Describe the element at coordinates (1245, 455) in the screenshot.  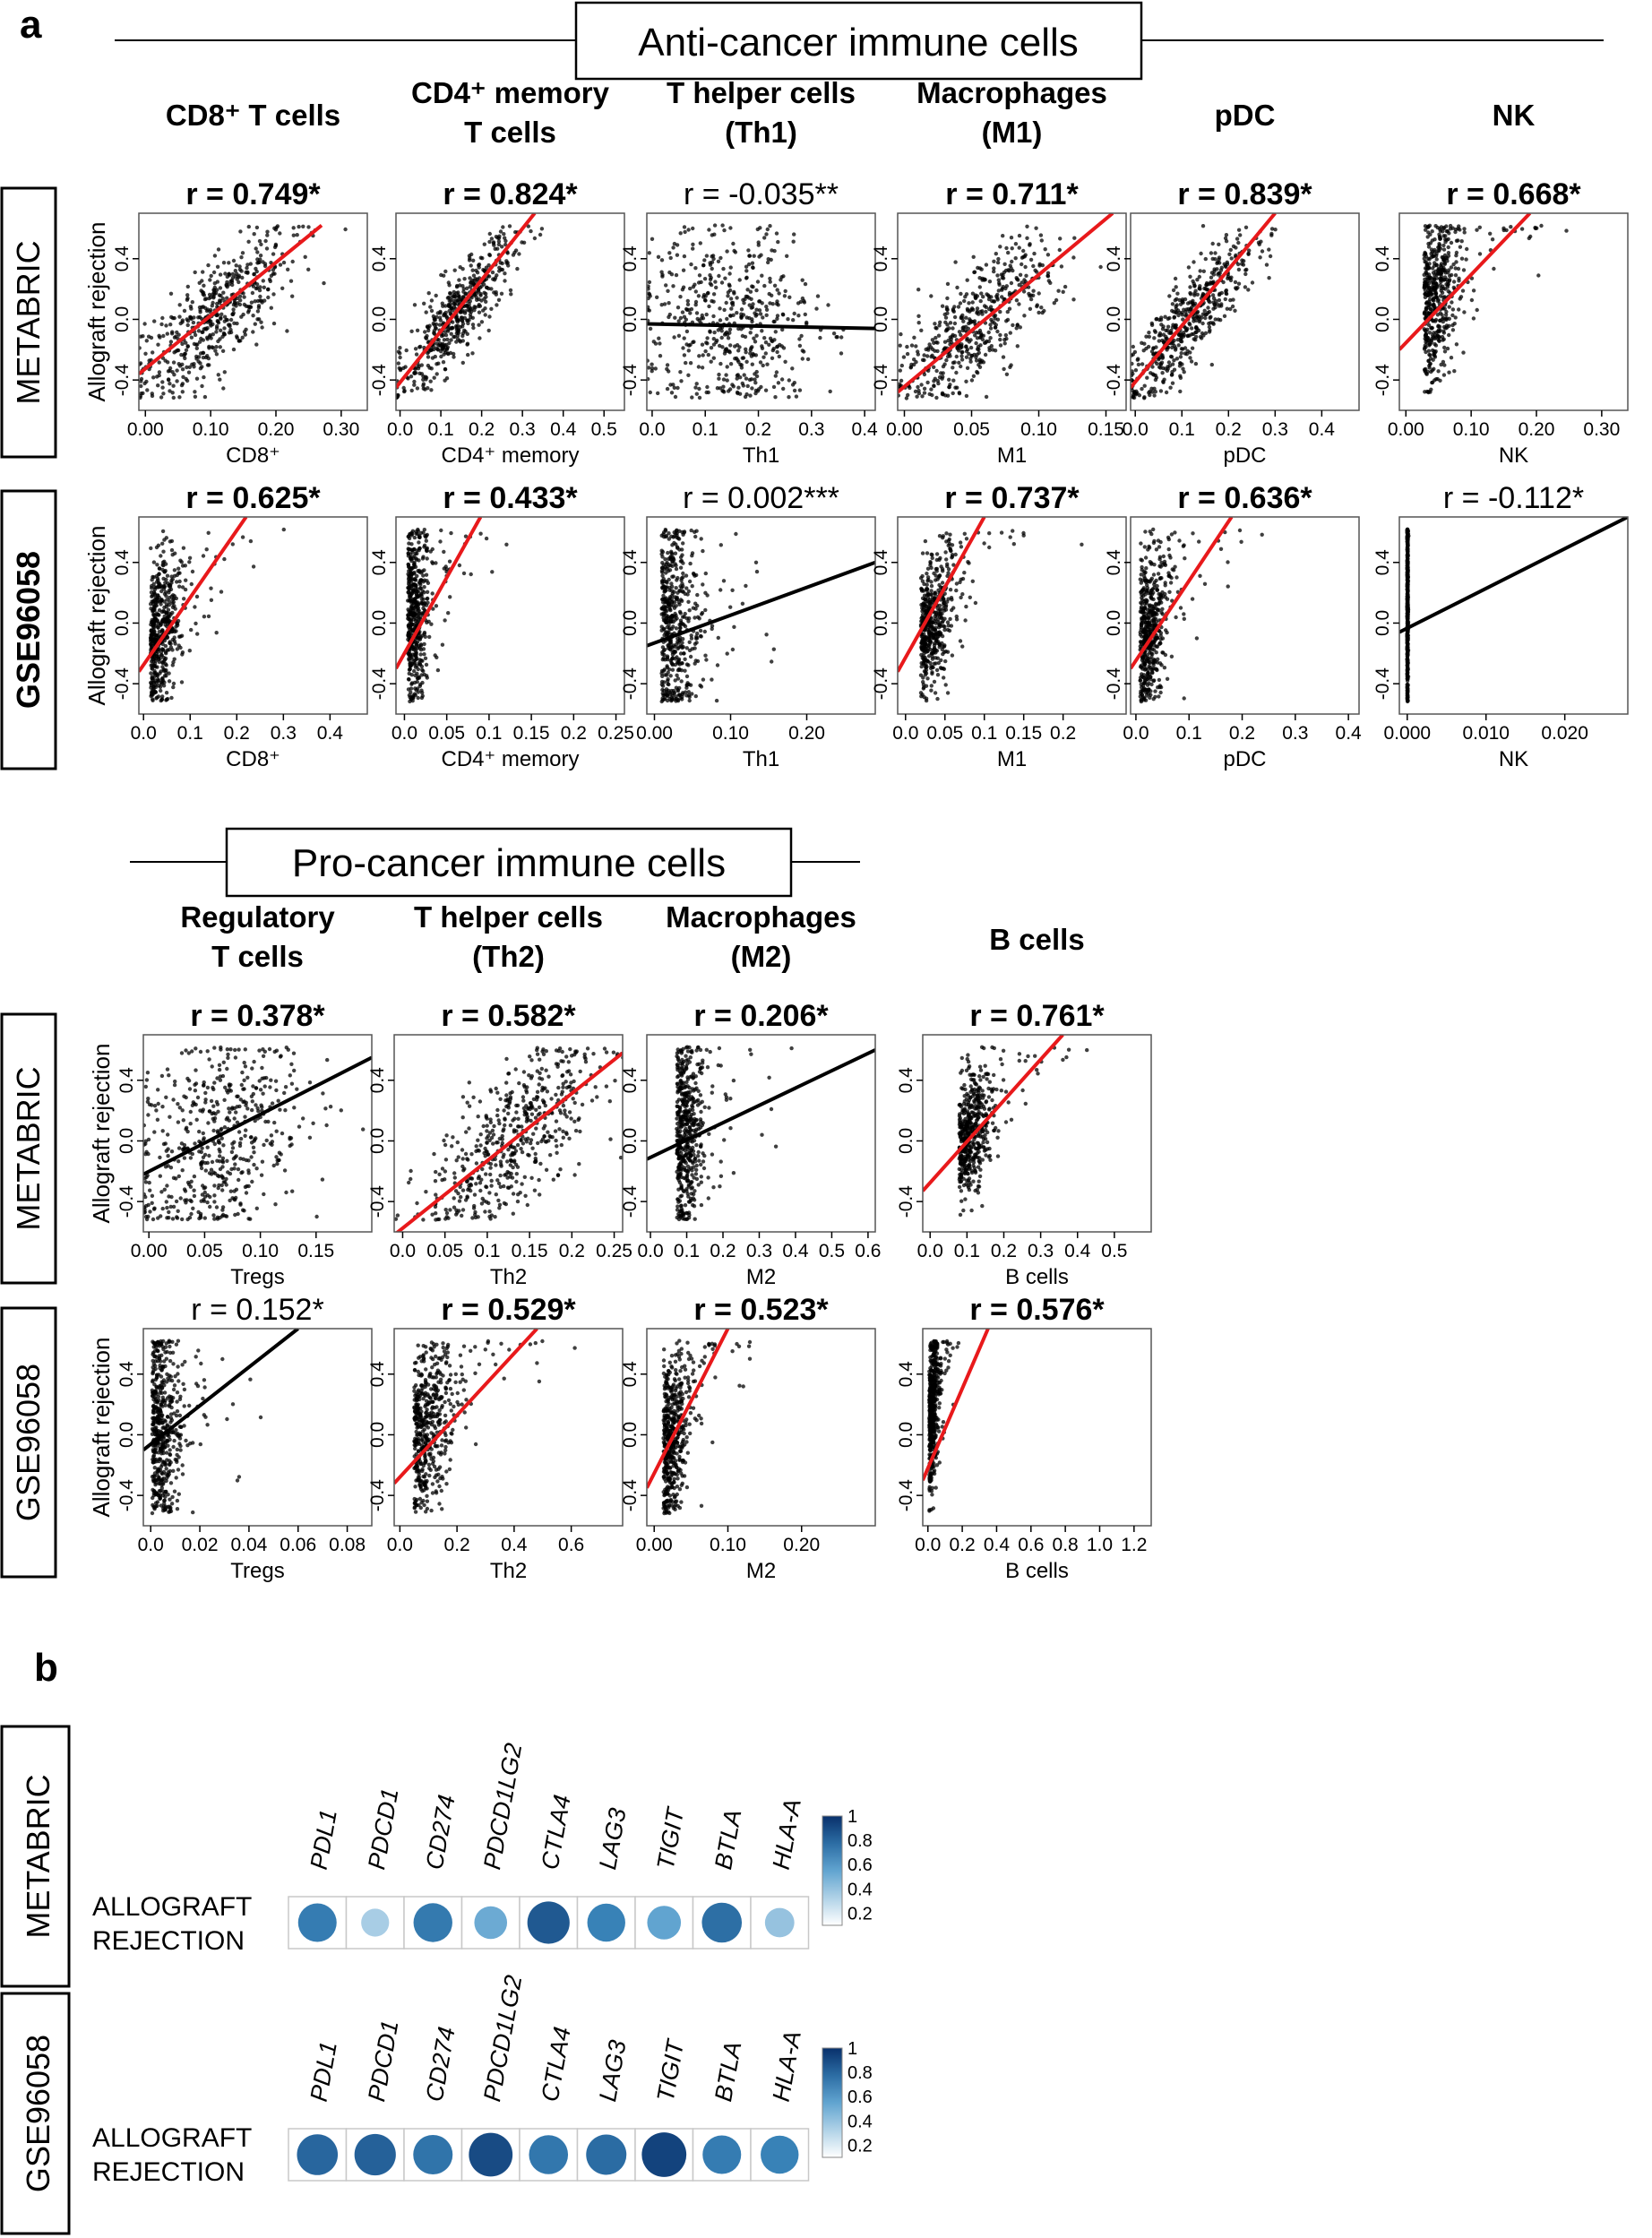
I see `x-axis-label: pDC` at that location.